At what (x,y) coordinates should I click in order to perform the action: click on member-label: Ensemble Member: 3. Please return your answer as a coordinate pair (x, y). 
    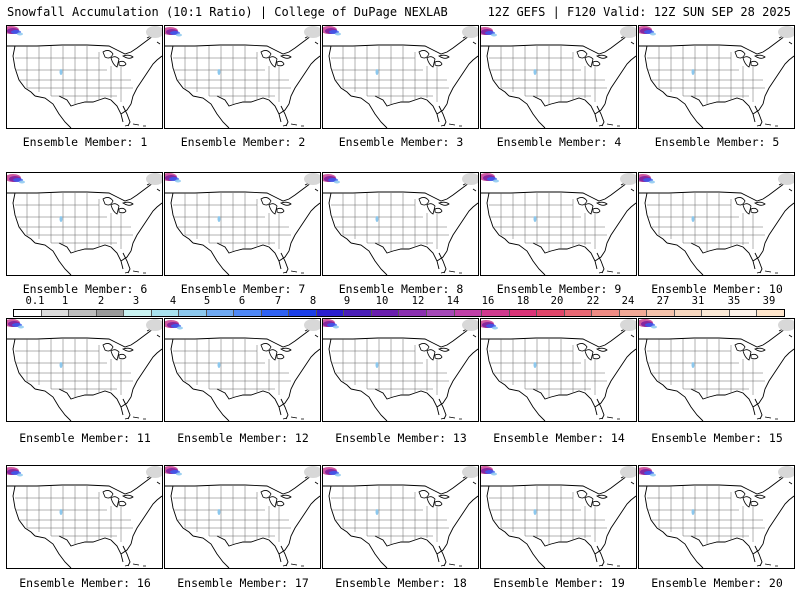
    Looking at the image, I should click on (401, 142).